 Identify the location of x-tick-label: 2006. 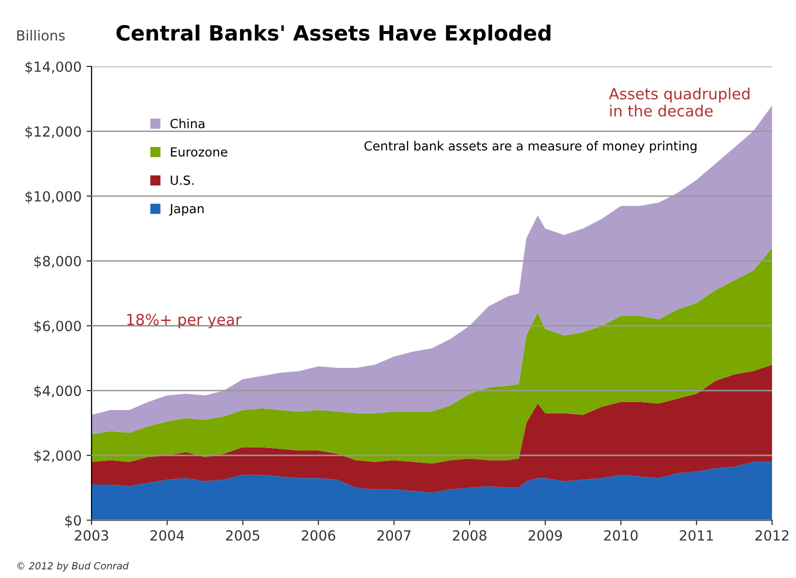
(319, 535).